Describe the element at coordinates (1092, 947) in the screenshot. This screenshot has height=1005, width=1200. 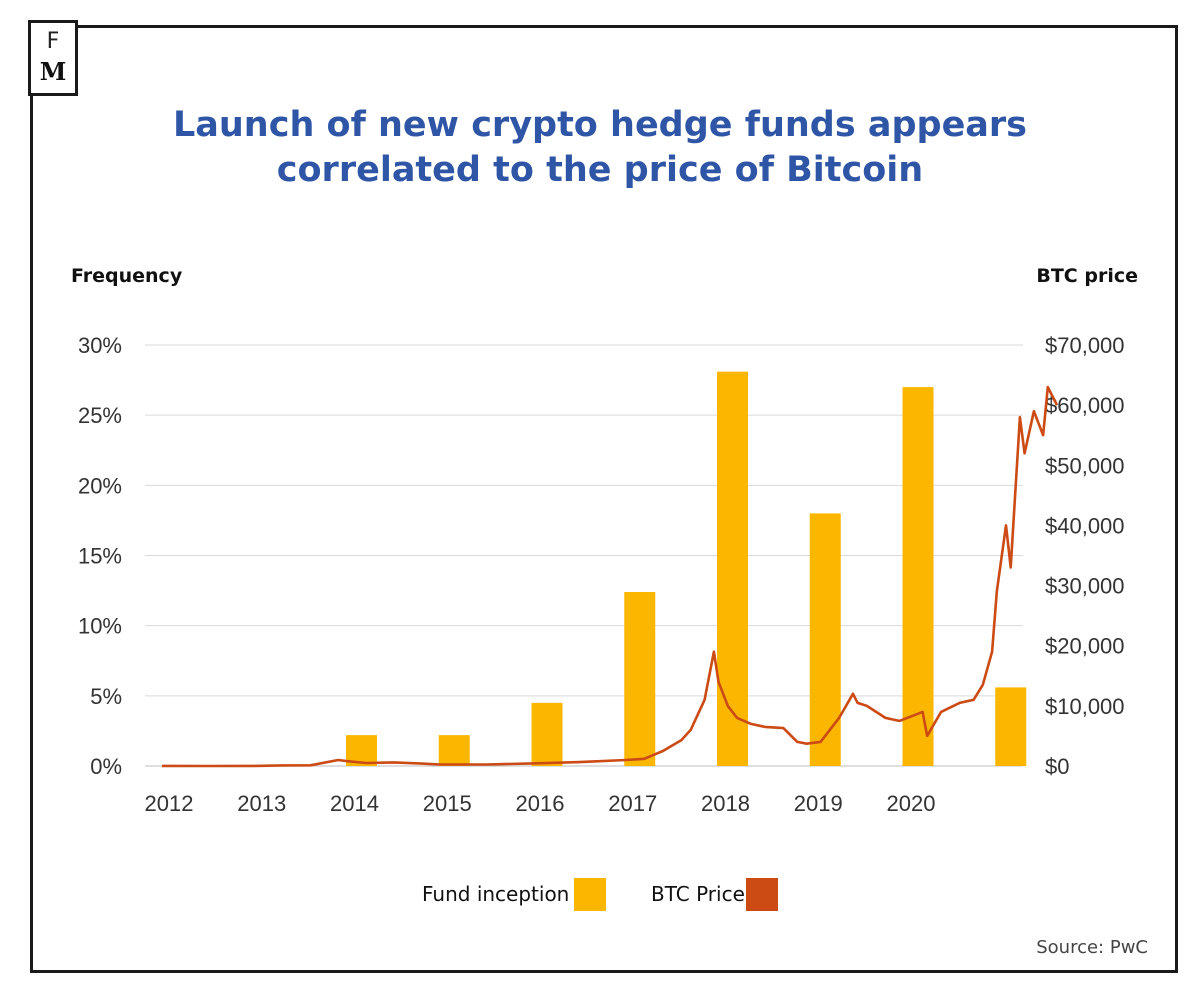
I see `source-note: Source: PwC` at that location.